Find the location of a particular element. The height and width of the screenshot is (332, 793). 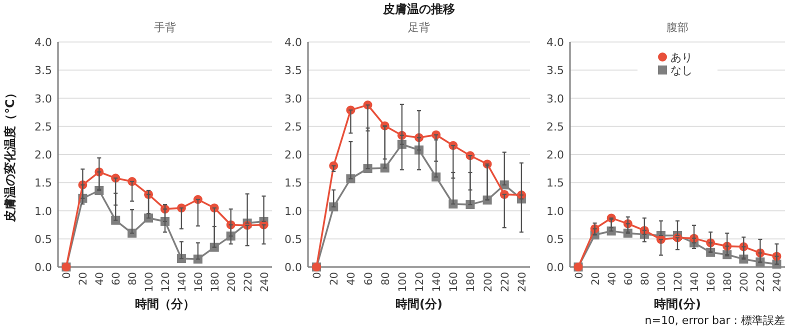

legend-label: あり is located at coordinates (681, 57).